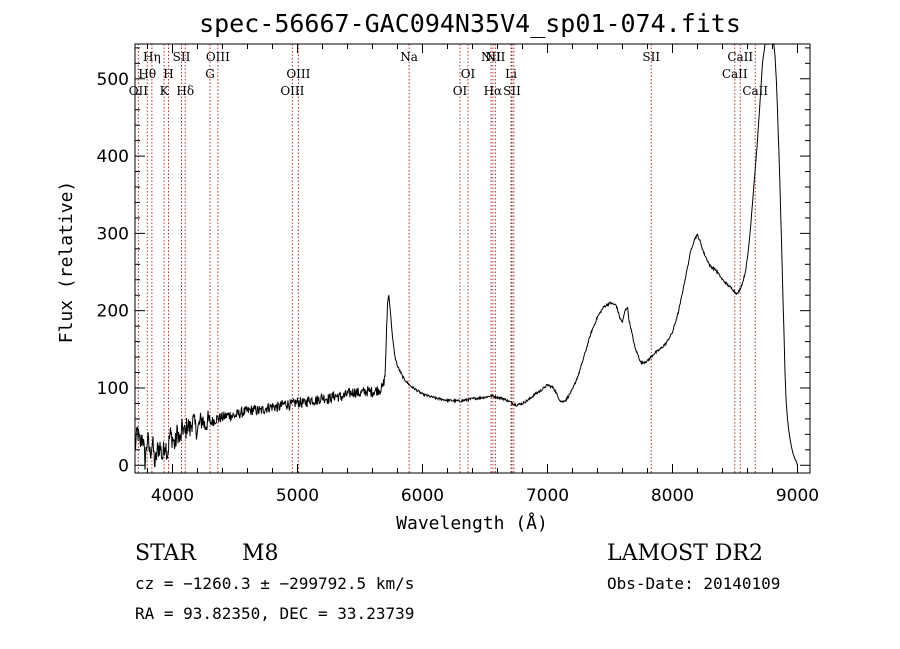  I want to click on x-tick-label: 4000, so click(172, 496).